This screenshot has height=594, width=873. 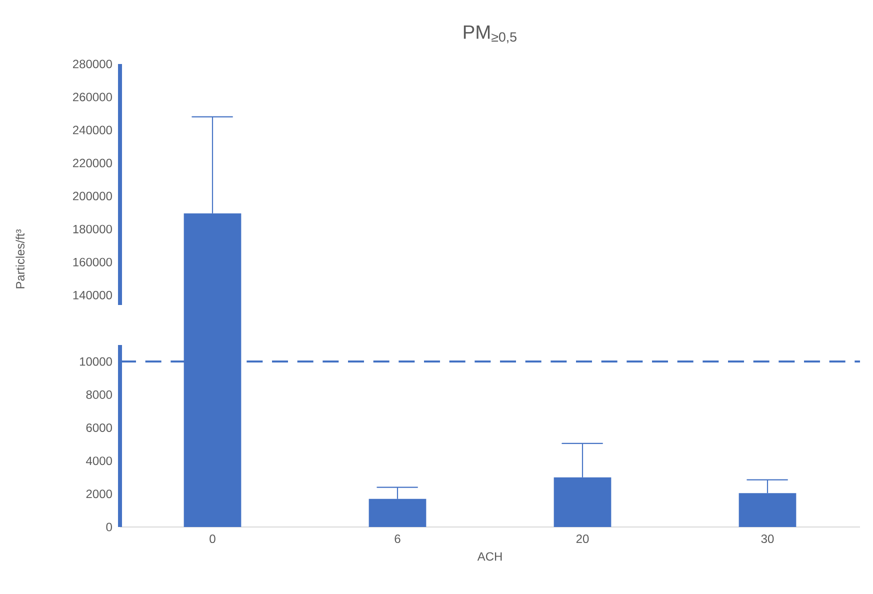 What do you see at coordinates (109, 527) in the screenshot?
I see `y-tick-label: 0` at bounding box center [109, 527].